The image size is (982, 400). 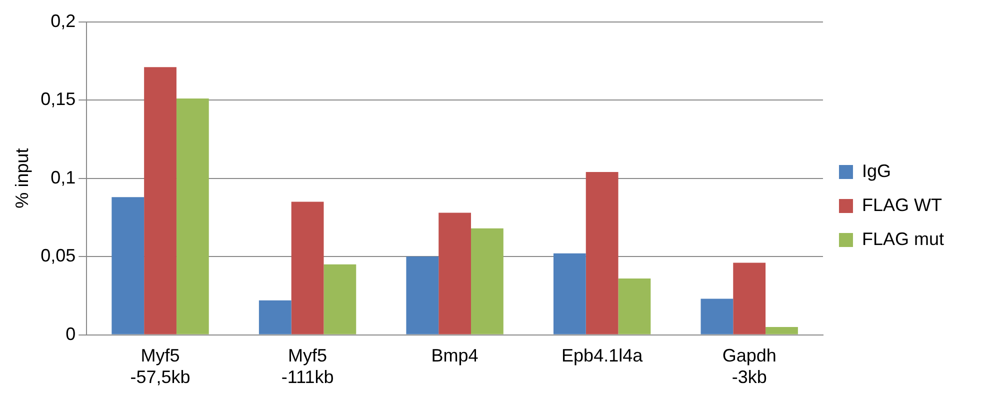 What do you see at coordinates (58, 99) in the screenshot?
I see `y-tick-label: 0,15` at bounding box center [58, 99].